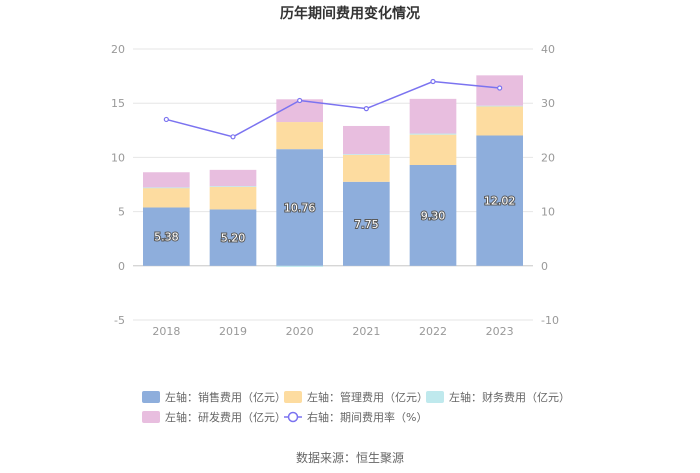 The height and width of the screenshot is (473, 700). I want to click on x-tick-label: 2018, so click(166, 331).